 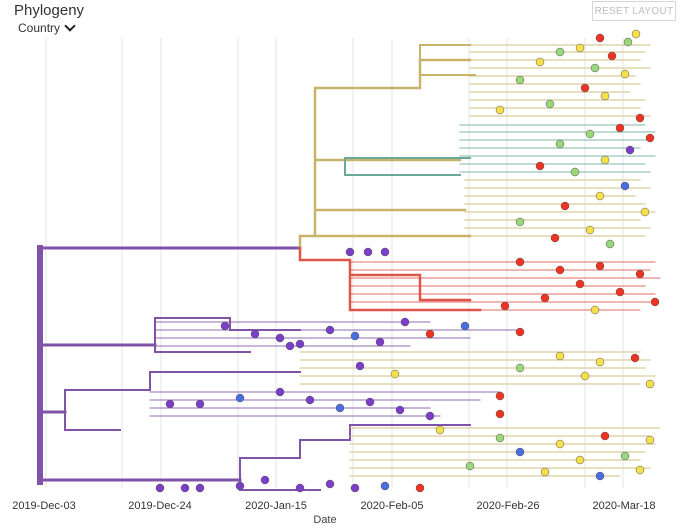 What do you see at coordinates (49, 10) in the screenshot?
I see `panel-title: Phylogeny` at bounding box center [49, 10].